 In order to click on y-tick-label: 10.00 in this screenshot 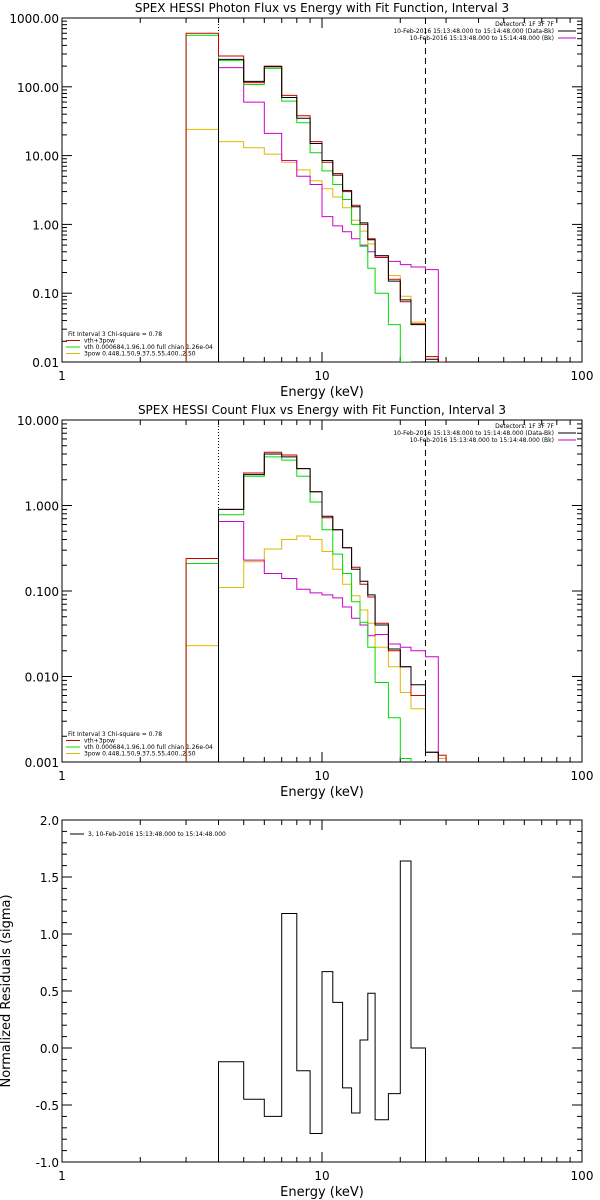, I will do `click(42, 157)`.